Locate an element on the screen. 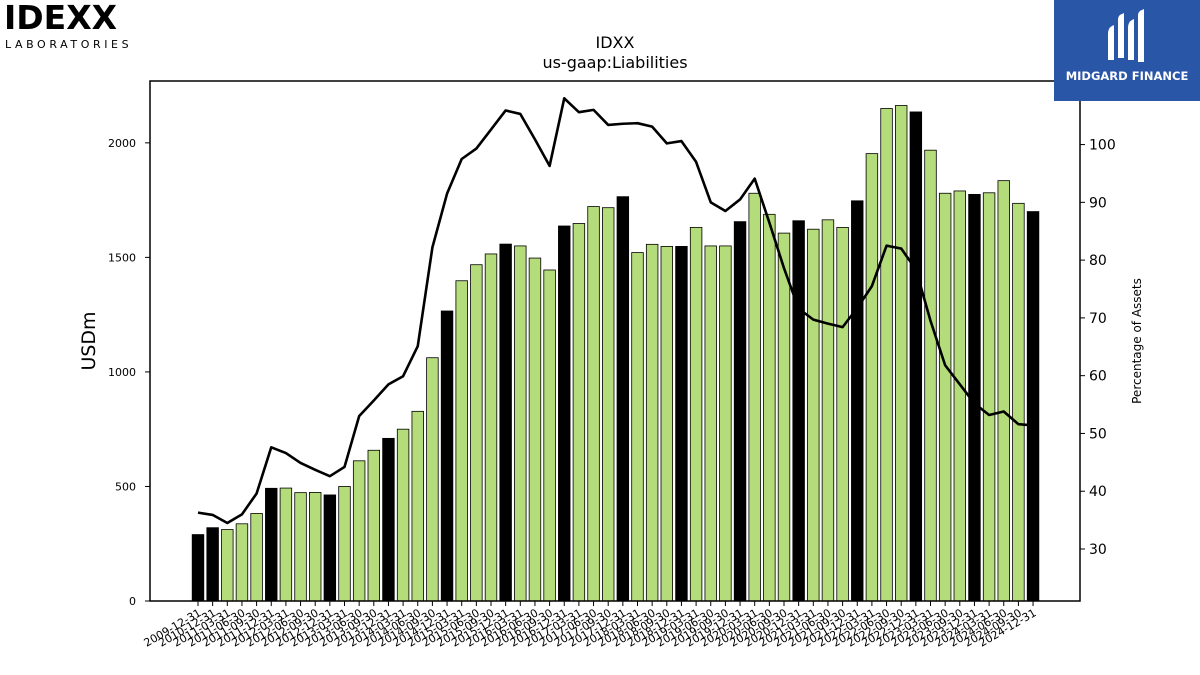  chart-title: IDXX is located at coordinates (615, 42).